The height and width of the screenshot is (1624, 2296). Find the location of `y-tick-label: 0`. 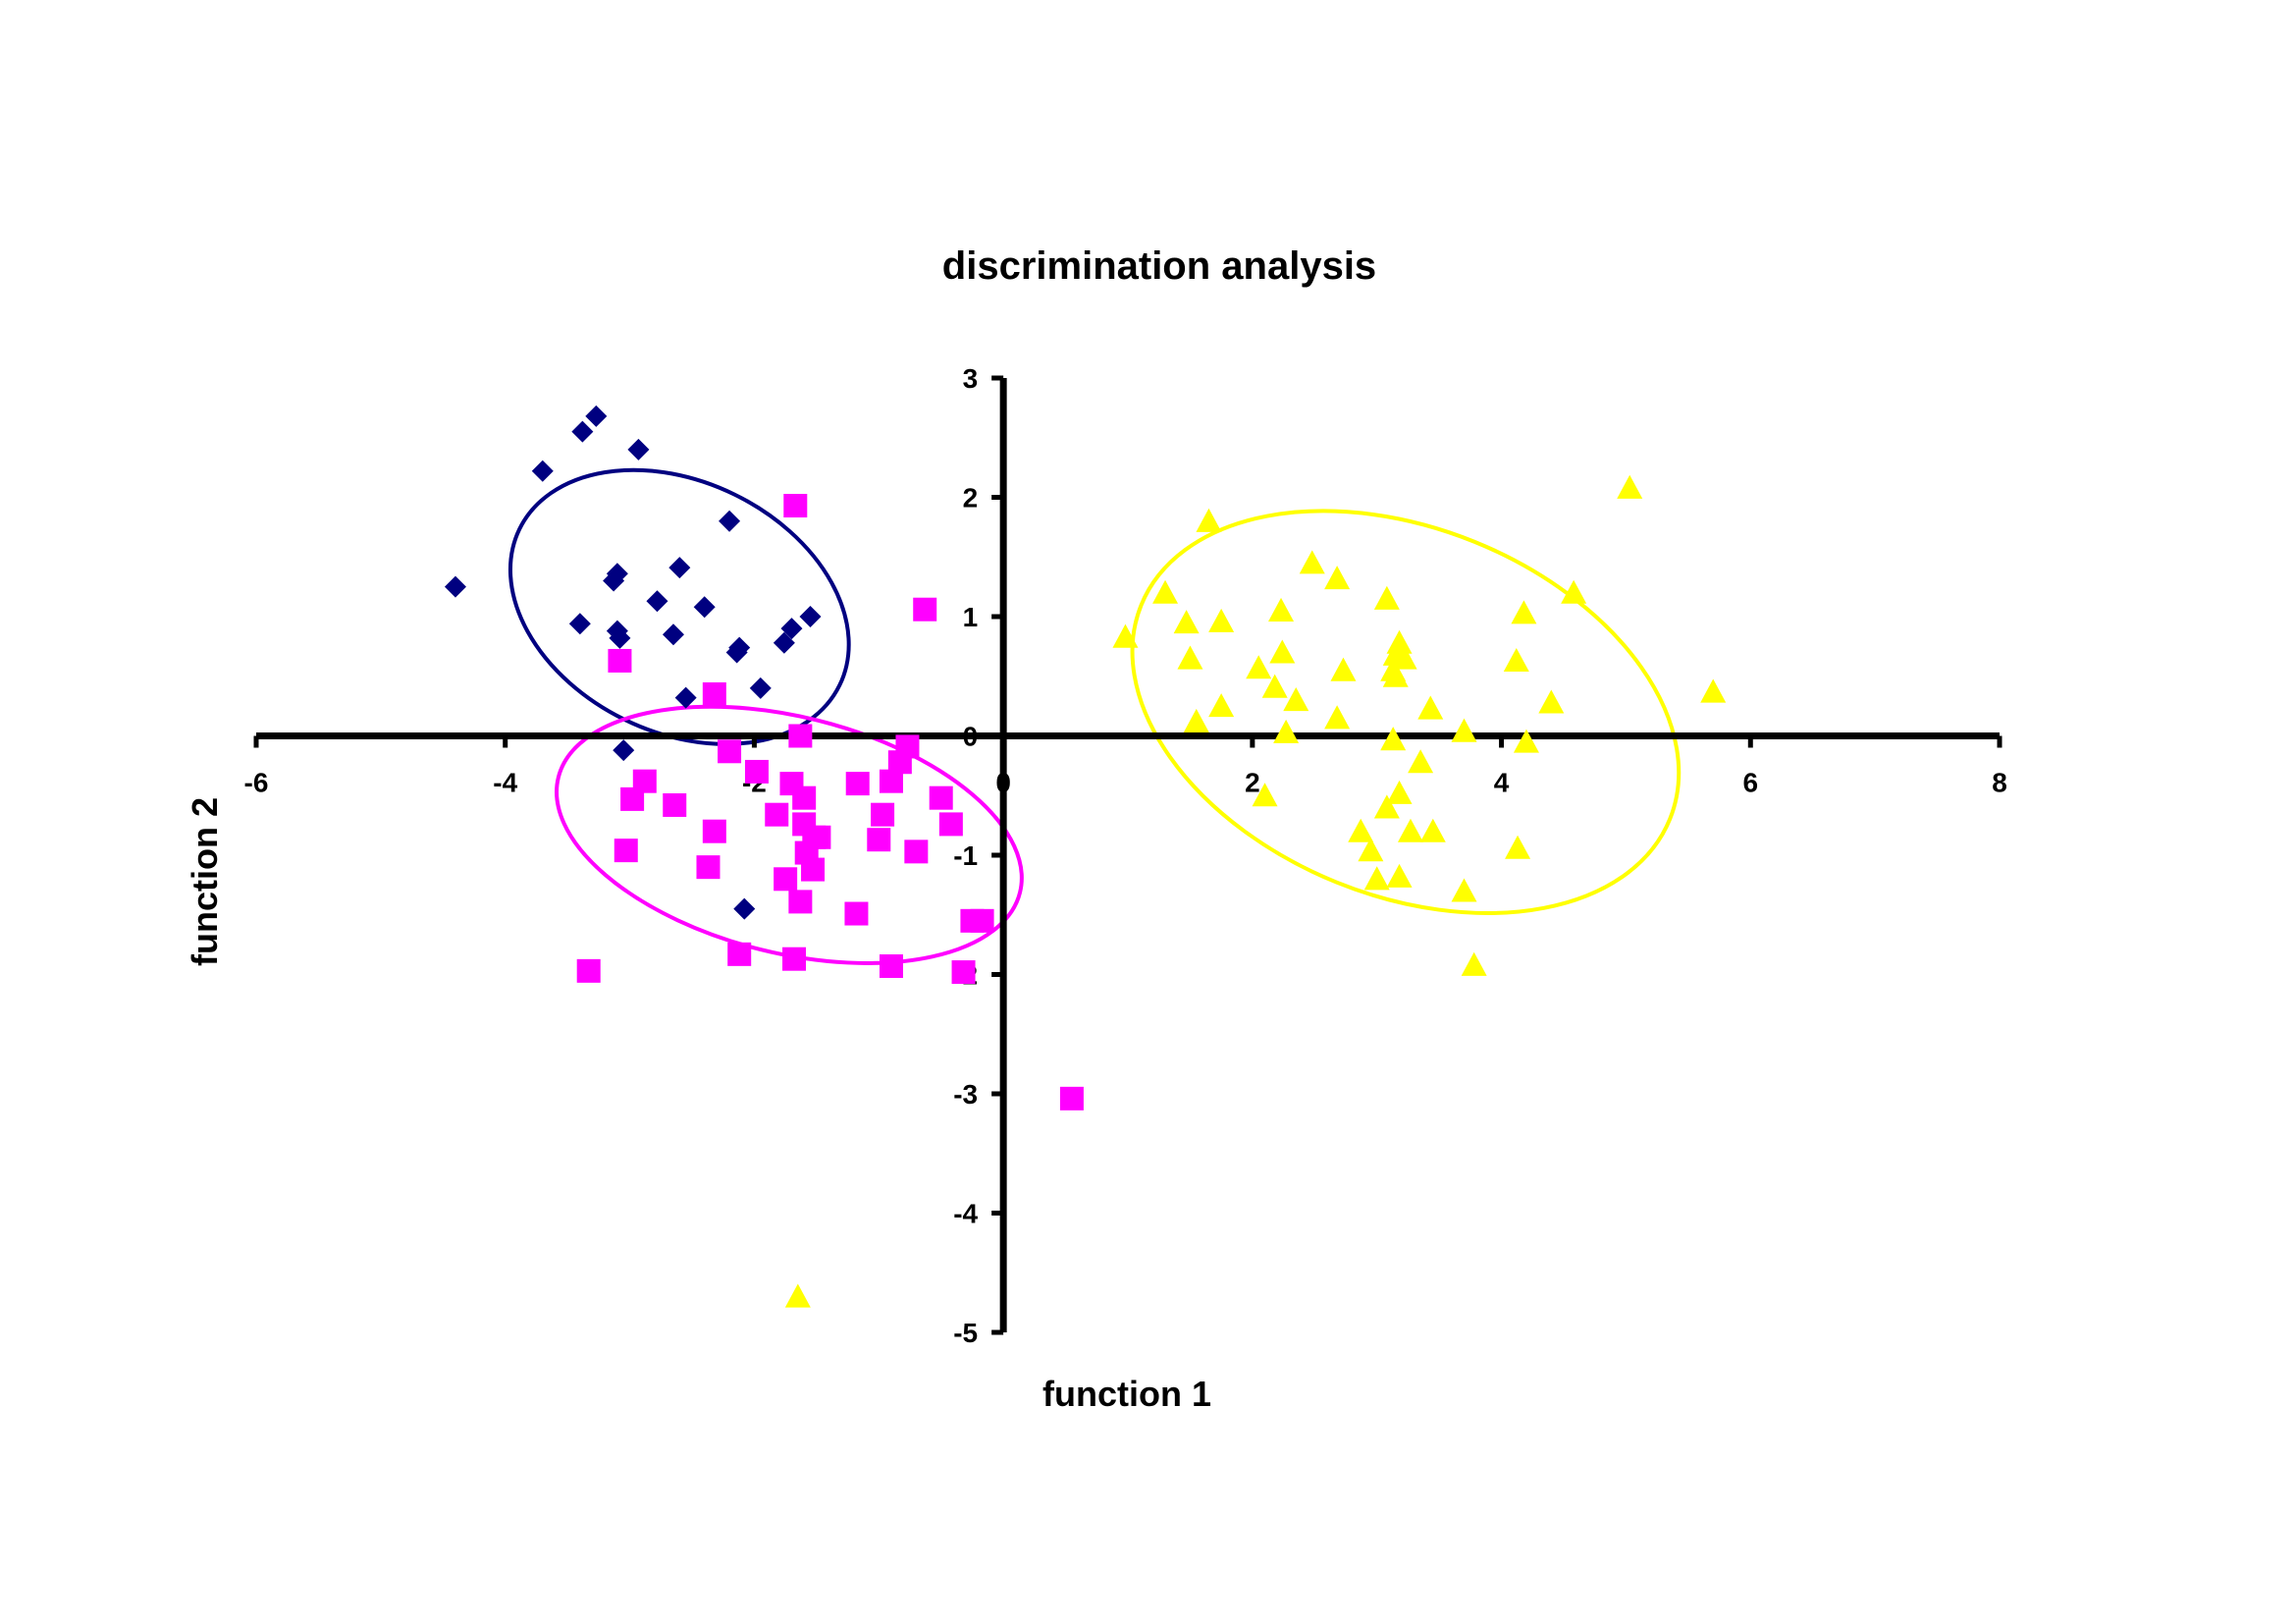

y-tick-label: 0 is located at coordinates (971, 737).